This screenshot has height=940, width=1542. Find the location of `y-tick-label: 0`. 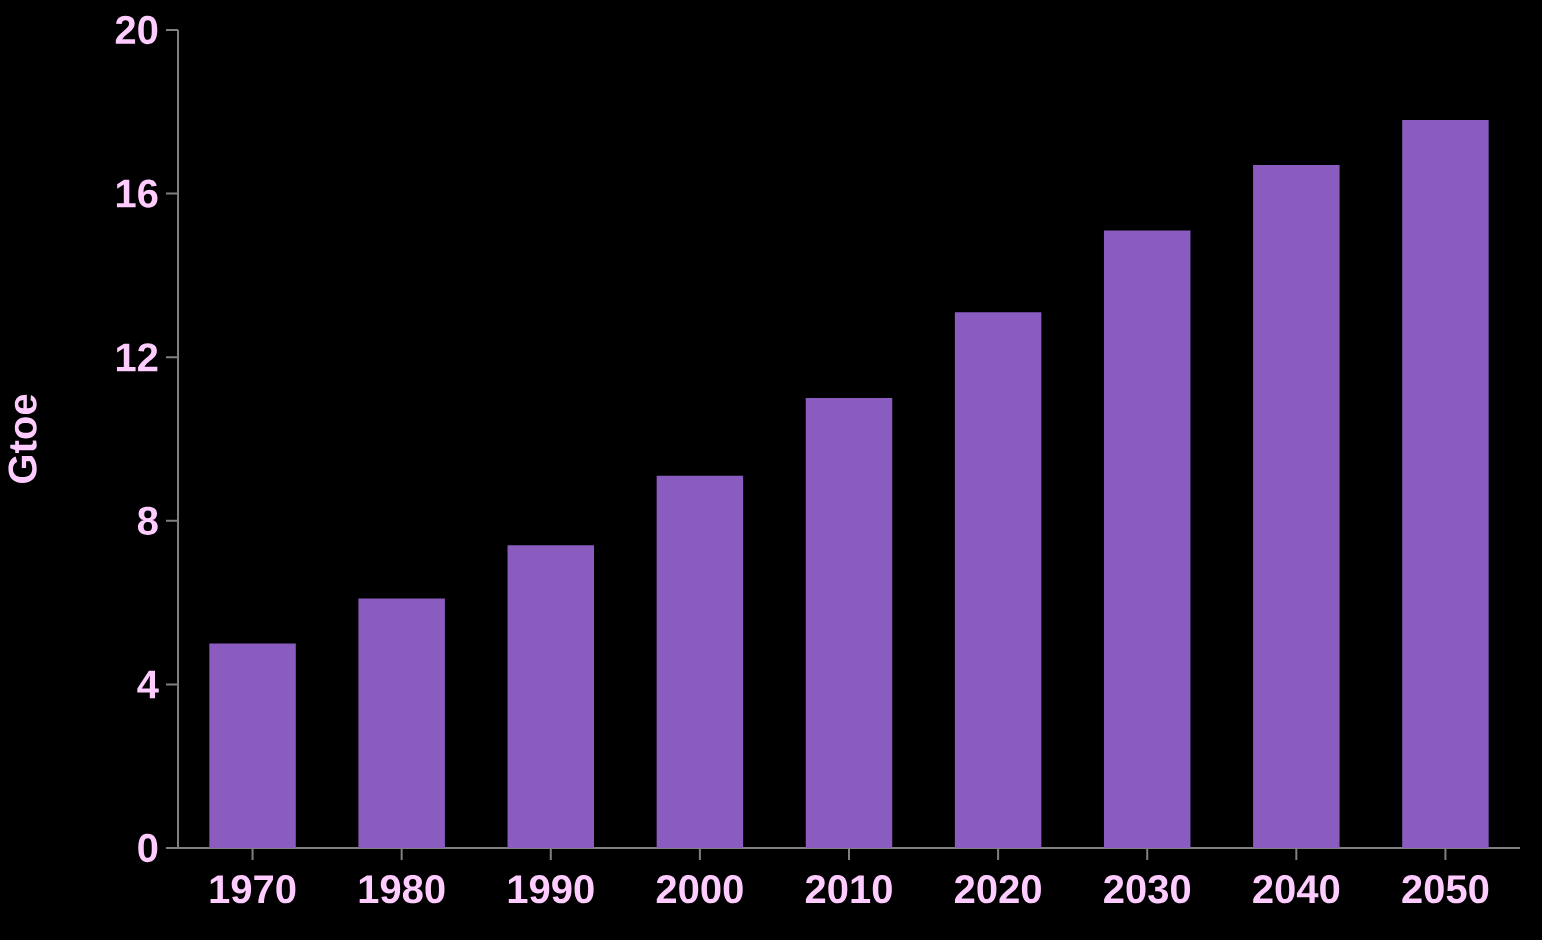

y-tick-label: 0 is located at coordinates (148, 848).